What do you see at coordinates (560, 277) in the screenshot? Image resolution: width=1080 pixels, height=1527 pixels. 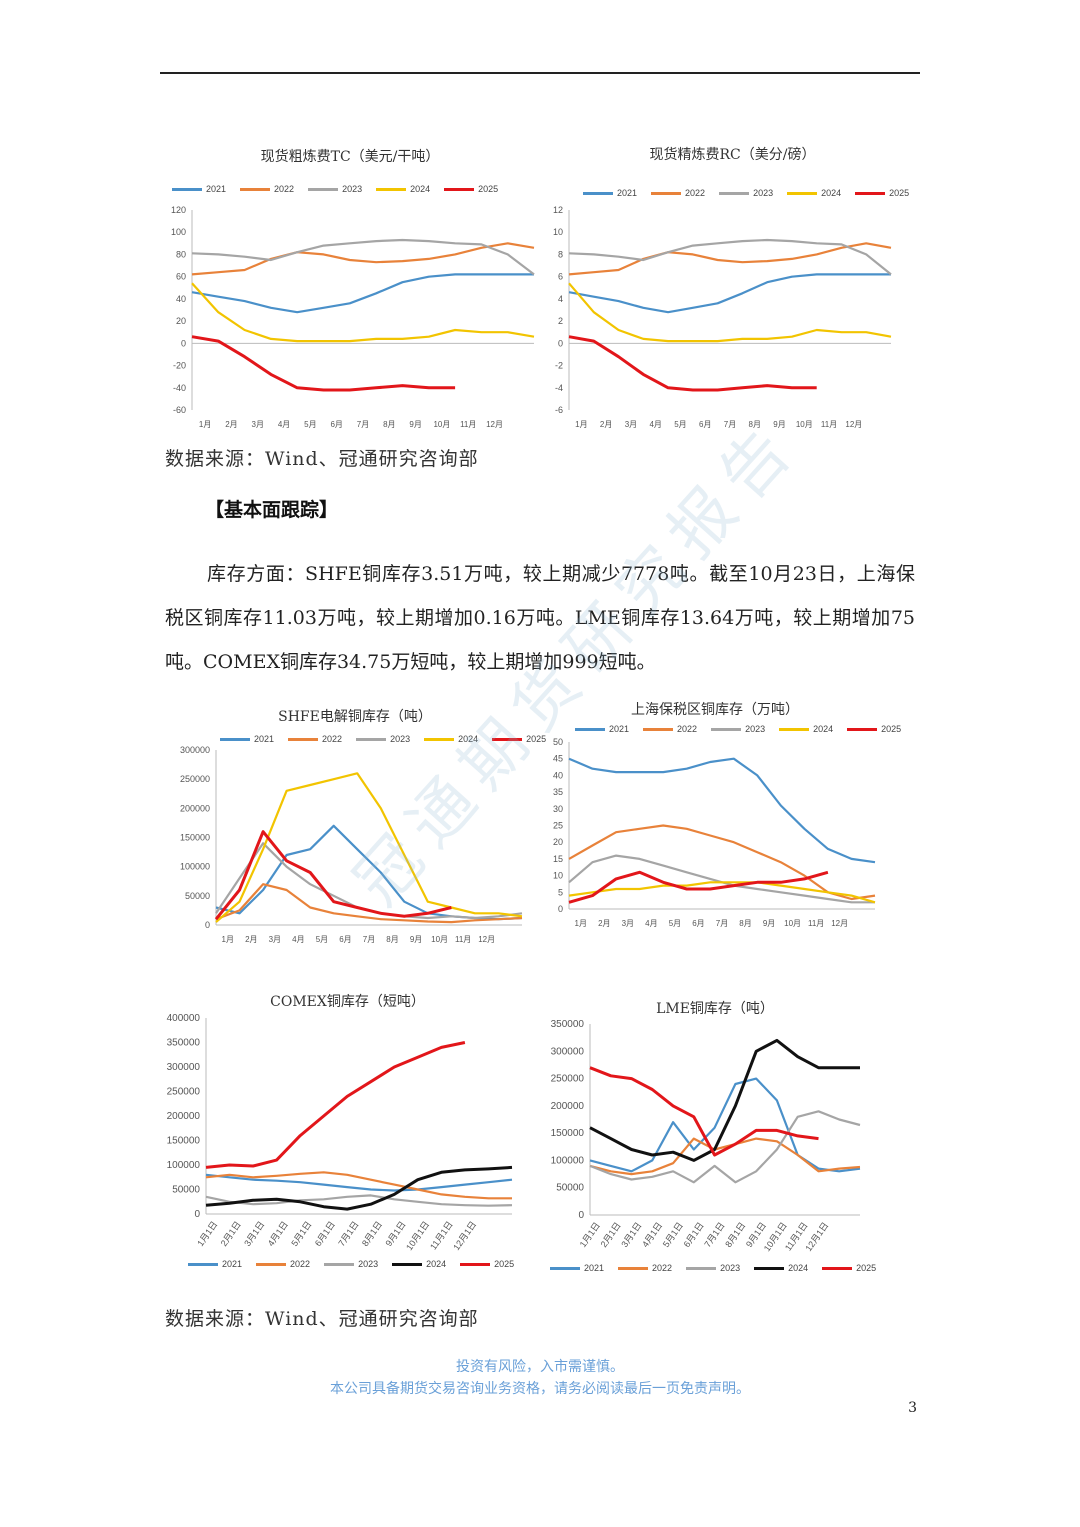 I see `y-tick-label: 6` at bounding box center [560, 277].